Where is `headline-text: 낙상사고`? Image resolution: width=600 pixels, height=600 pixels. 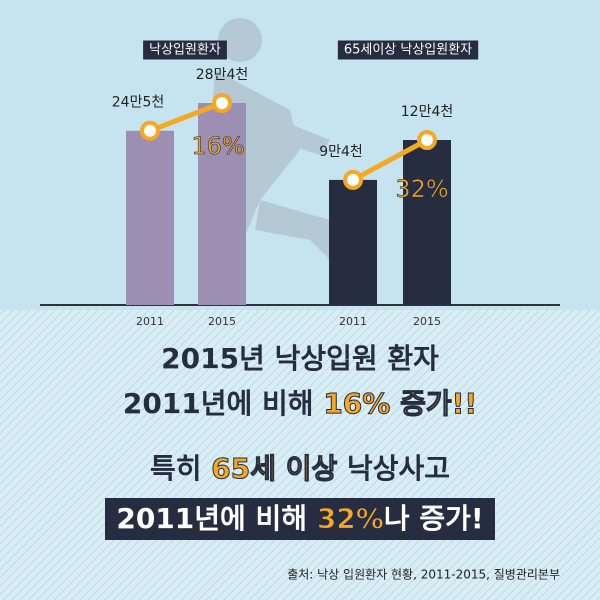 headline-text: 낙상사고 is located at coordinates (393, 468).